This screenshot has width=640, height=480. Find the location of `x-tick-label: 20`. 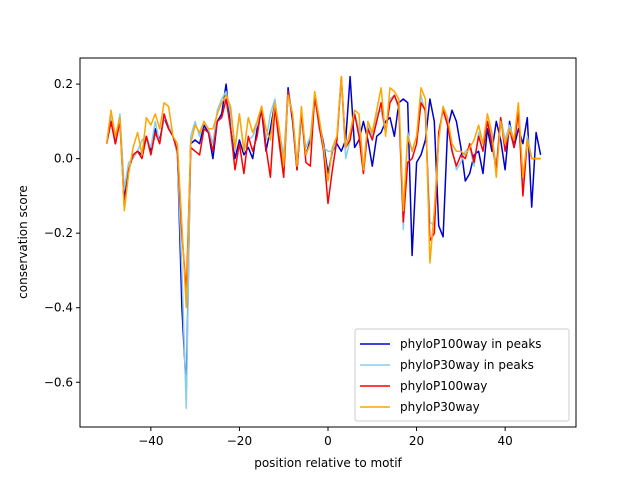

x-tick-label: 20 is located at coordinates (416, 441).